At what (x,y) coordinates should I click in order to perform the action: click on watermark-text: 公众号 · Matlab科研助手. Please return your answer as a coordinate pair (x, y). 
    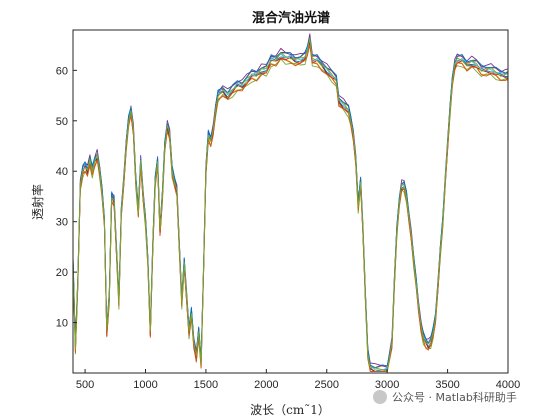
    Looking at the image, I should click on (454, 397).